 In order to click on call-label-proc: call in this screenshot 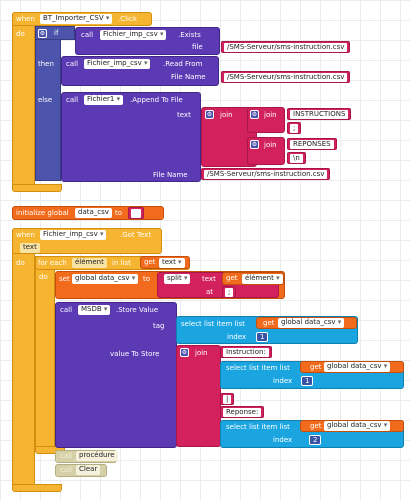, I will do `click(66, 456)`.